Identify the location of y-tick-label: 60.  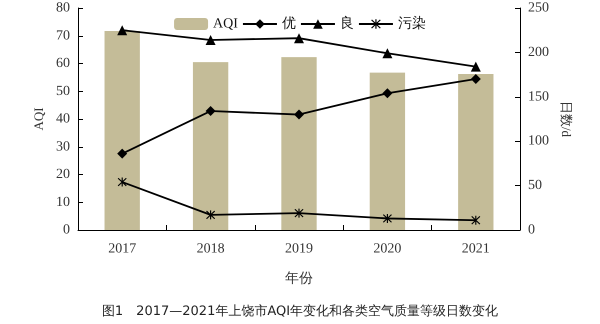
(63, 63).